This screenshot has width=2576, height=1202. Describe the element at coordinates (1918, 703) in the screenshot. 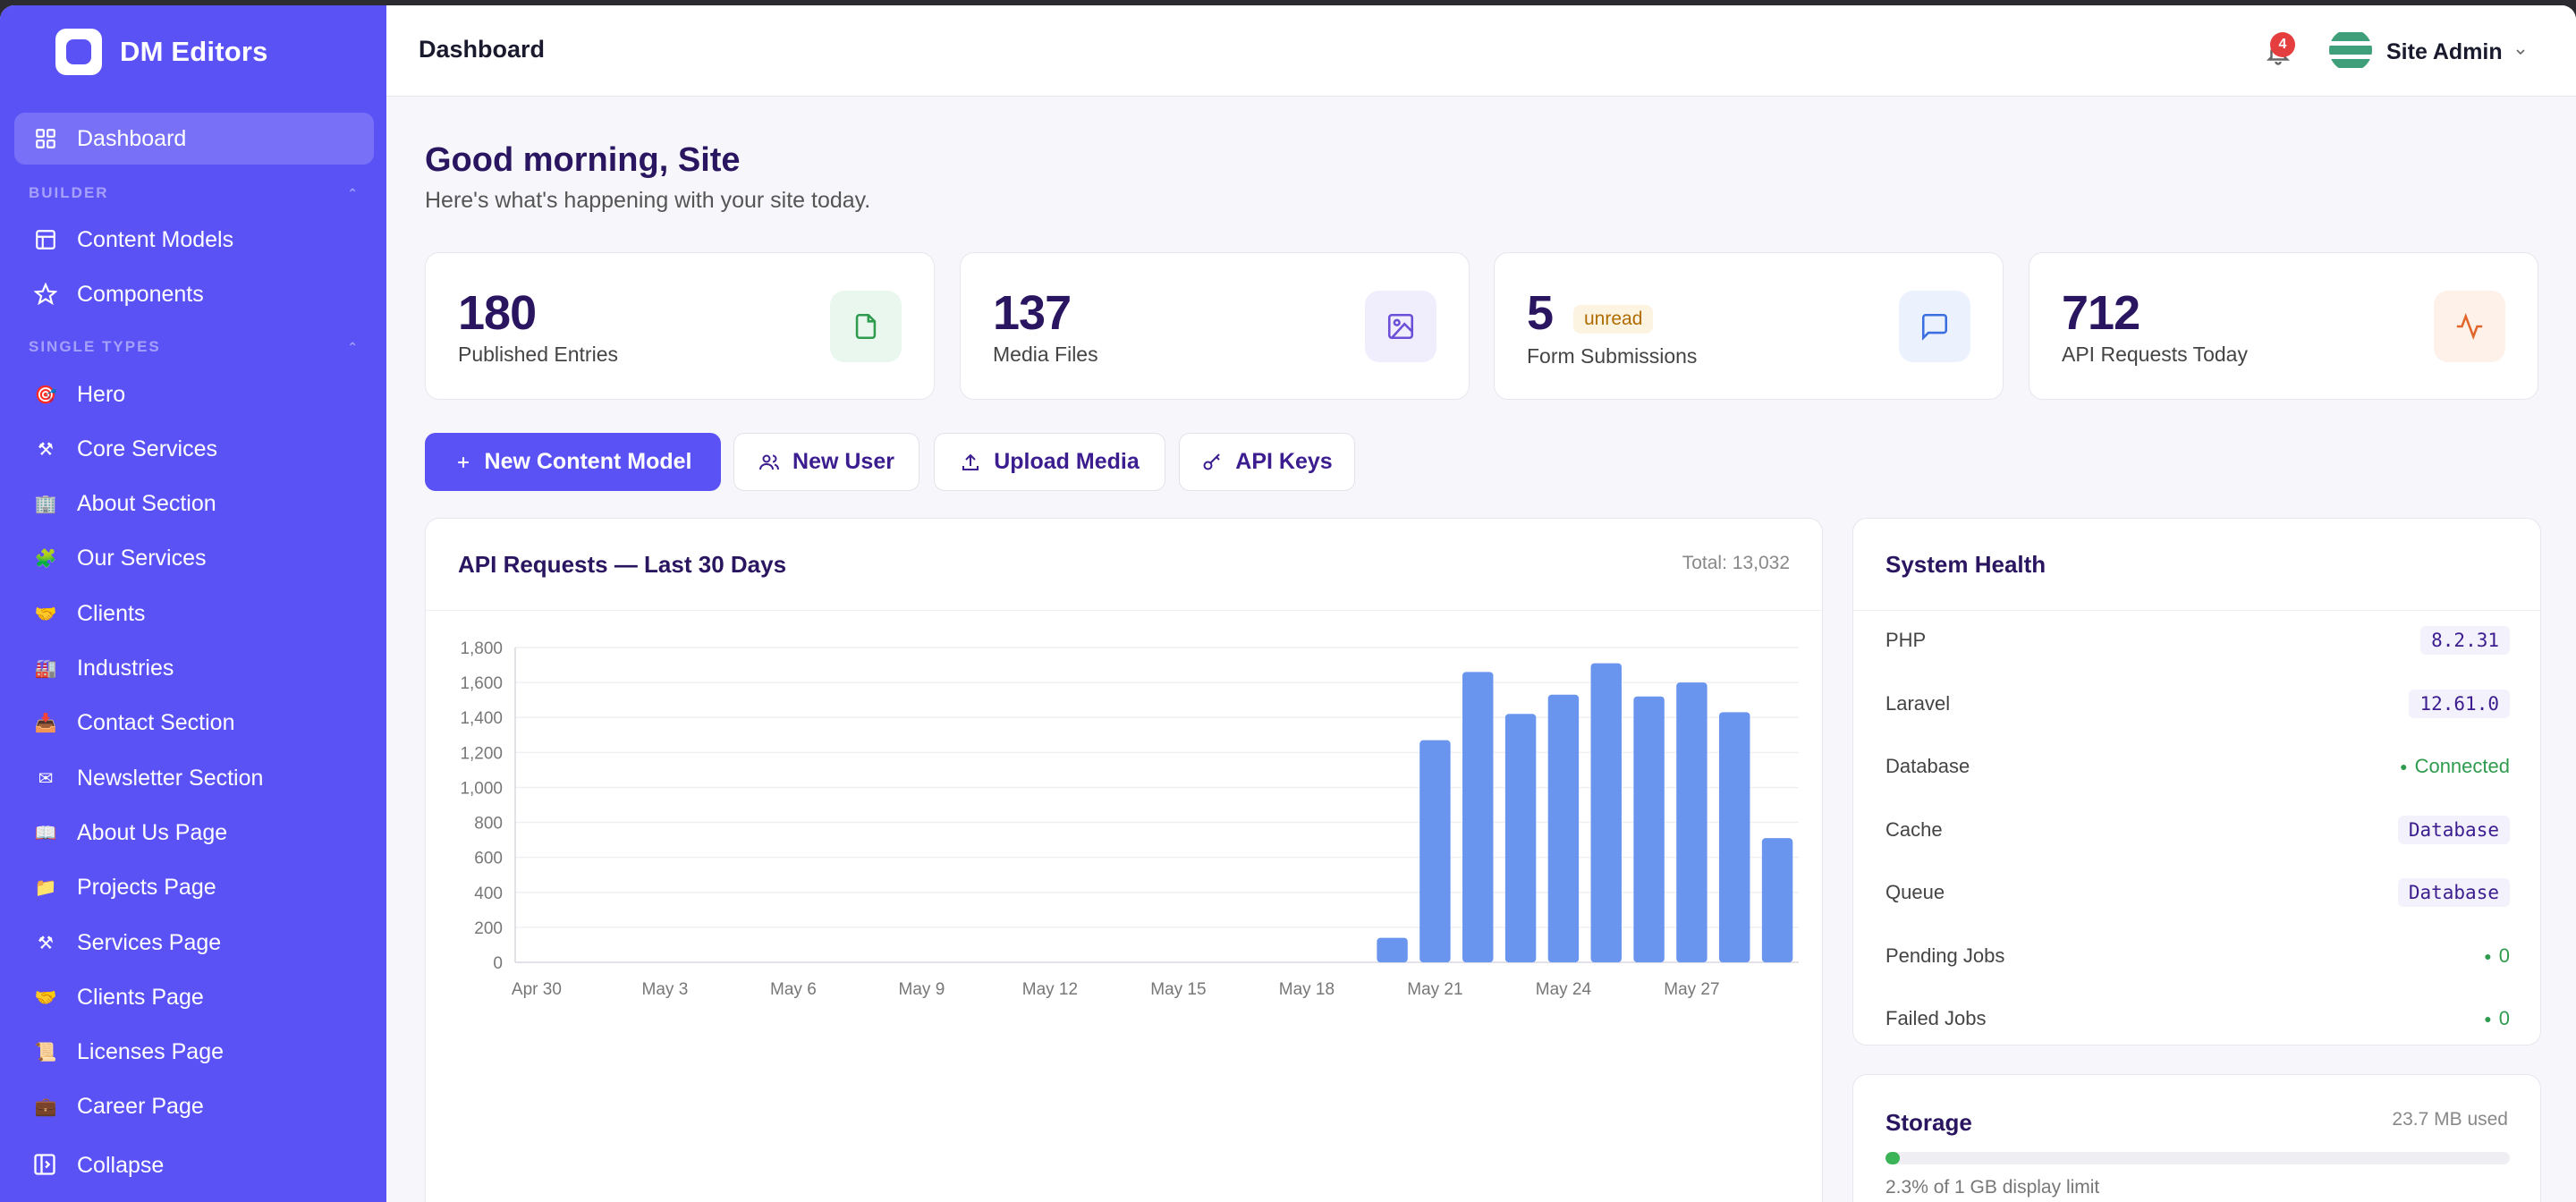

I see `health-label: Laravel` at that location.